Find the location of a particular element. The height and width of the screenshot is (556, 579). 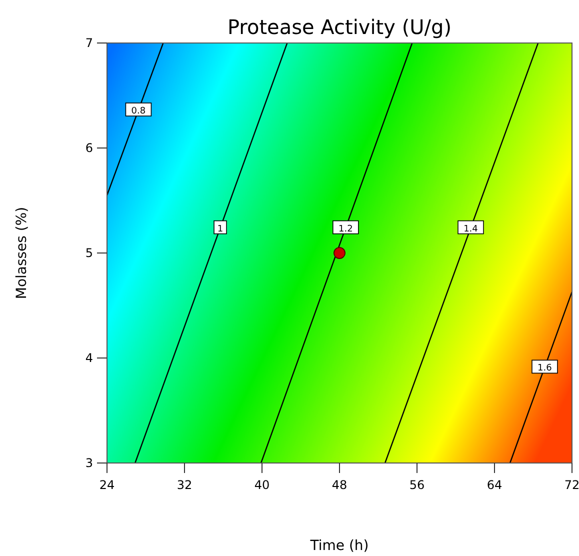

series-label: 1.4 is located at coordinates (471, 229).